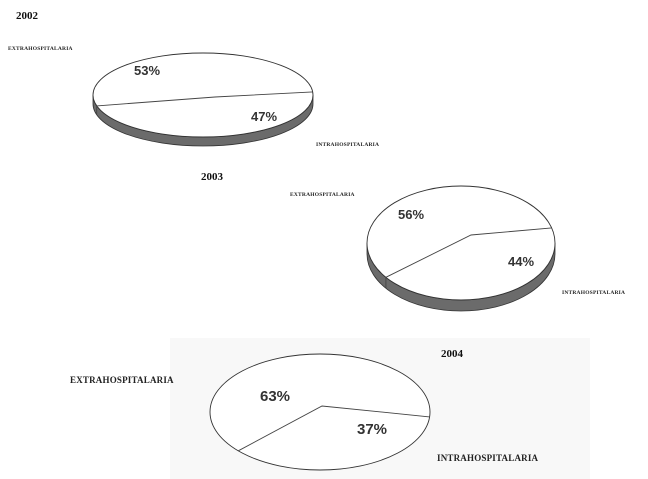 This screenshot has height=479, width=648. What do you see at coordinates (488, 458) in the screenshot?
I see `legend-label-intrahospitalaria-2004: INTRAHOSPITALARIA` at bounding box center [488, 458].